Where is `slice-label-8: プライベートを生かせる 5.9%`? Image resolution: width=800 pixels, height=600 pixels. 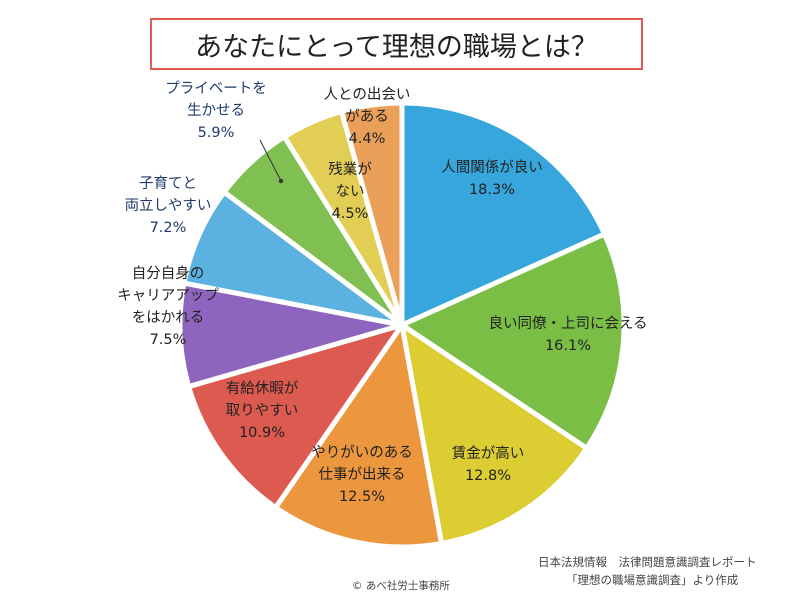 slice-label-8: プライベートを生かせる 5.9% is located at coordinates (216, 110).